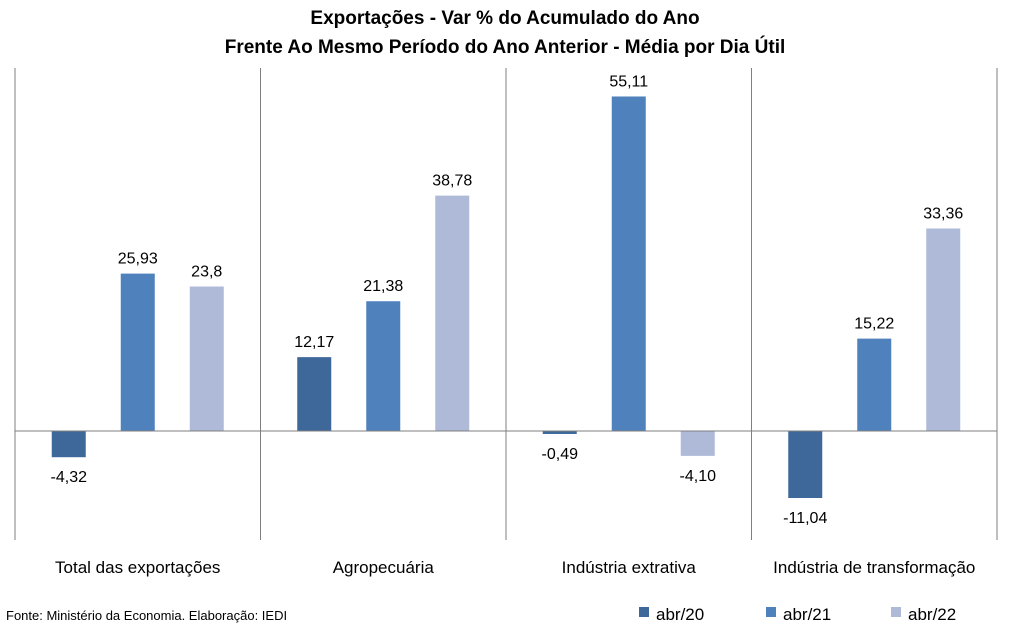 This screenshot has height=630, width=1011. What do you see at coordinates (206, 272) in the screenshot?
I see `data-label: 23,8` at bounding box center [206, 272].